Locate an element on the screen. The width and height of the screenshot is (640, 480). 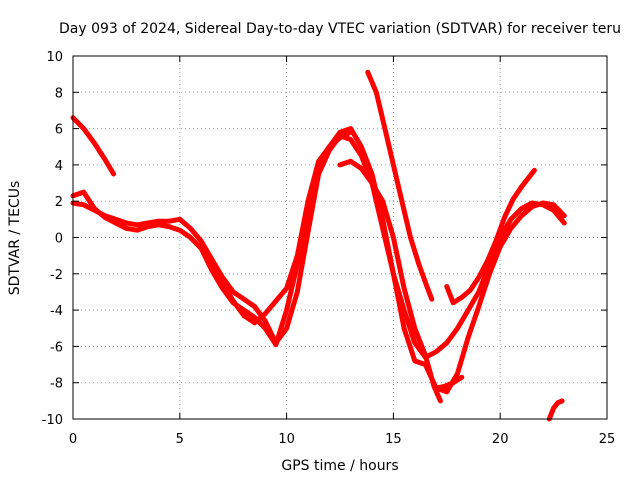
x-tick-label: 25 is located at coordinates (607, 439).